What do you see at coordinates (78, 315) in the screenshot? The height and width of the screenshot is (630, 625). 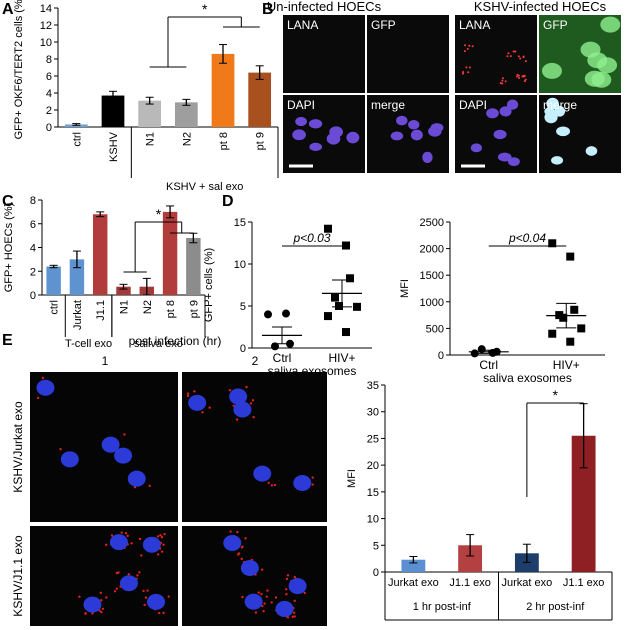 I see `x-tick-label: Jurkat` at bounding box center [78, 315].